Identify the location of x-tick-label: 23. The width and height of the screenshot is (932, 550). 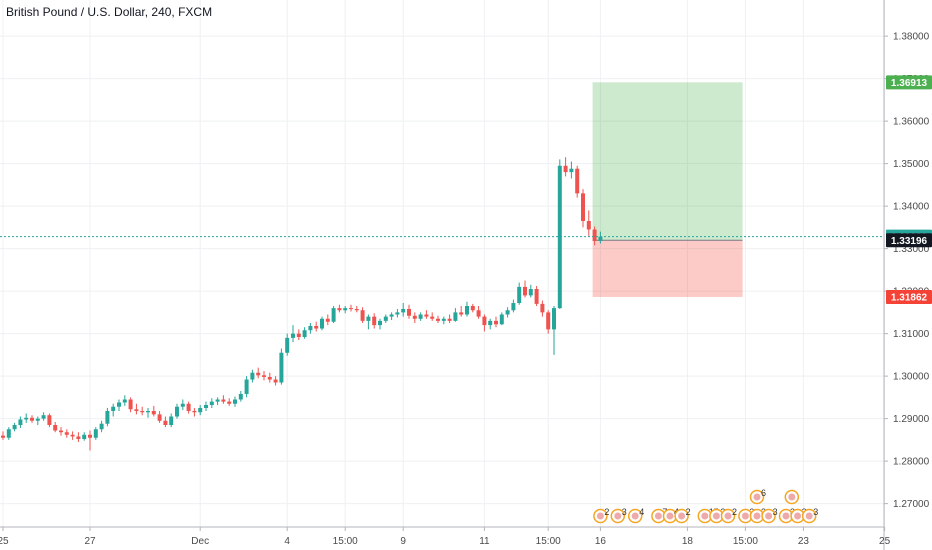
(804, 541).